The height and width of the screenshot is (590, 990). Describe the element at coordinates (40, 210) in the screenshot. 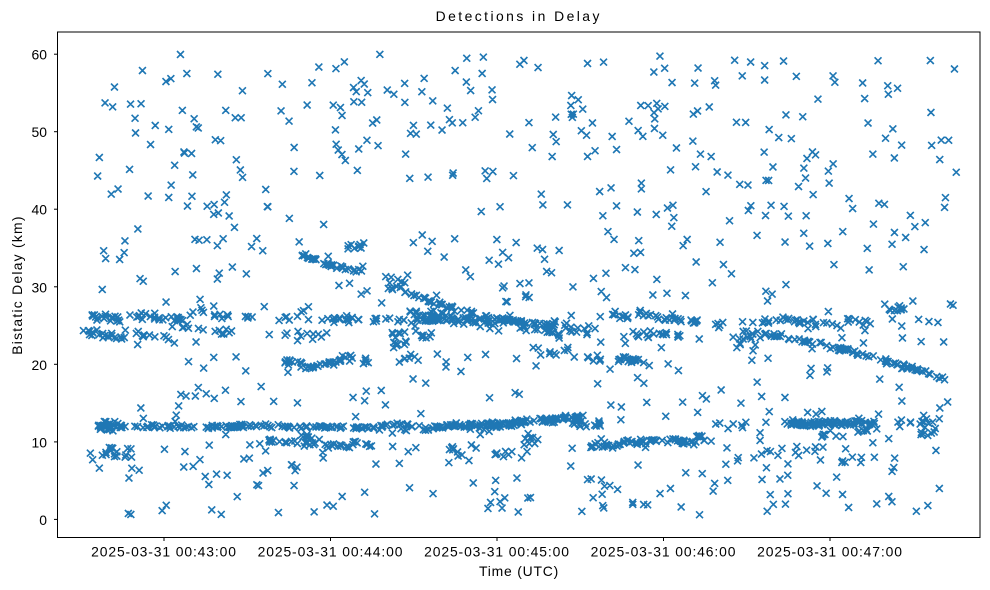

I see `svg-text: 40` at that location.